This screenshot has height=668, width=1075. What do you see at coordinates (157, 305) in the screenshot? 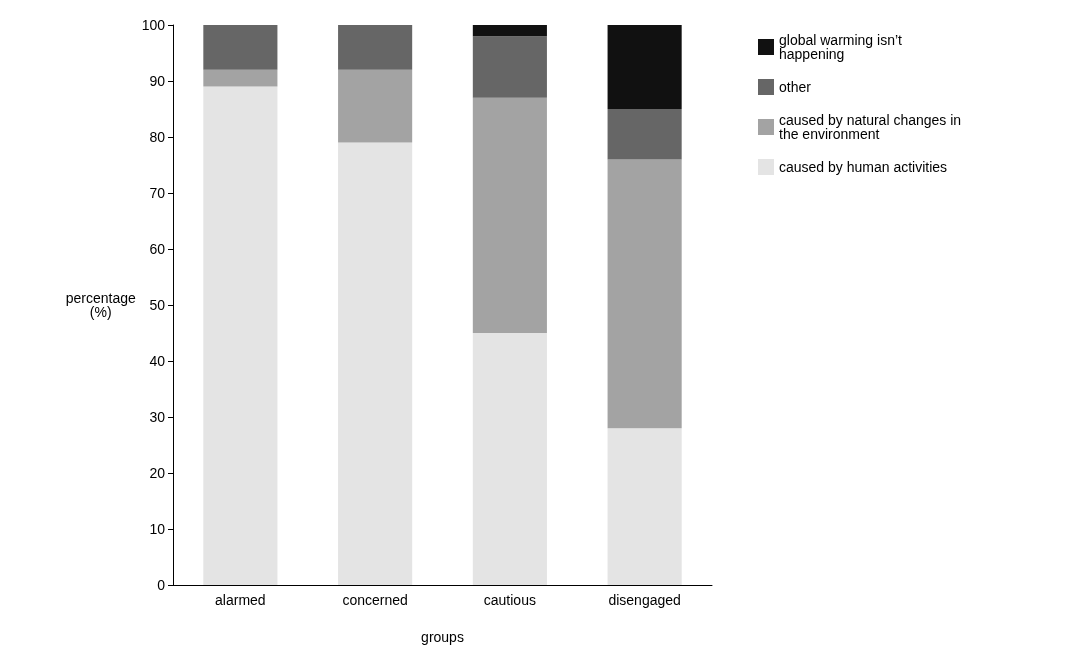
I see `y-tick-label: 50` at bounding box center [157, 305].